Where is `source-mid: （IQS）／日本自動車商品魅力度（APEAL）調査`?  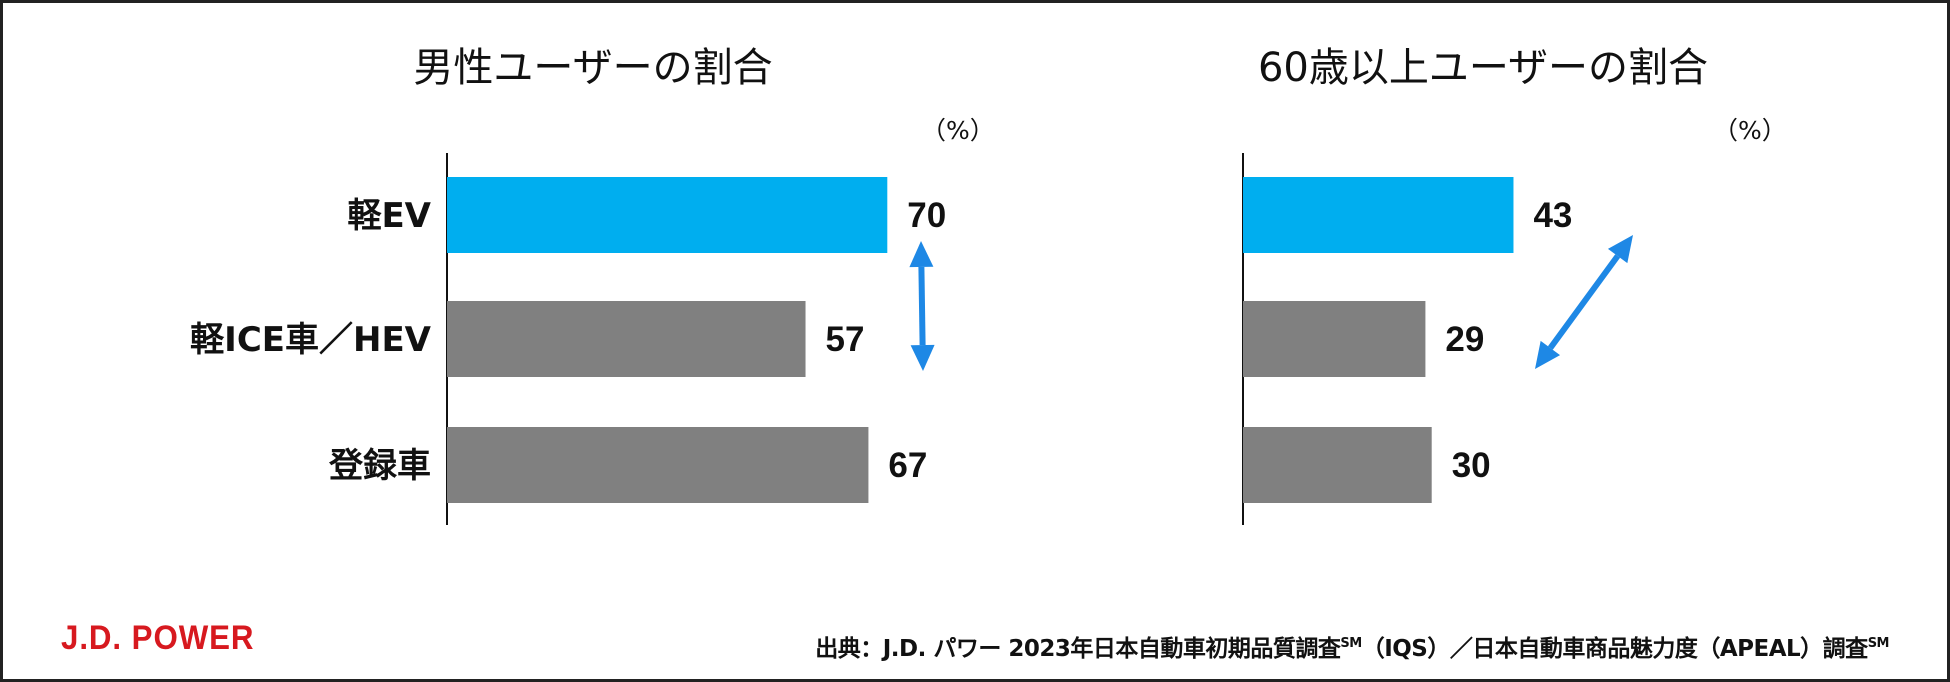 source-mid: （IQS）／日本自動車商品魅力度（APEAL）調査 is located at coordinates (1615, 649).